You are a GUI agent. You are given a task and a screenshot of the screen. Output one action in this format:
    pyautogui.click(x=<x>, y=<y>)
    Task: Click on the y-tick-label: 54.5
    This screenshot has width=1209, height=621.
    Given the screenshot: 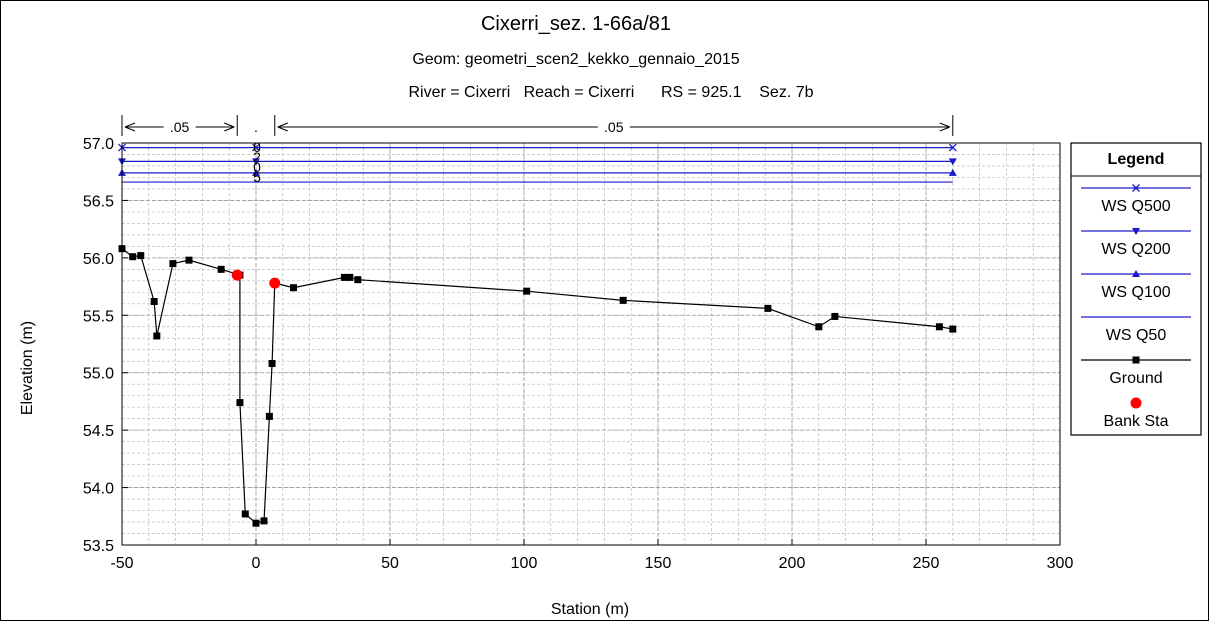 What is the action you would take?
    pyautogui.click(x=98, y=431)
    